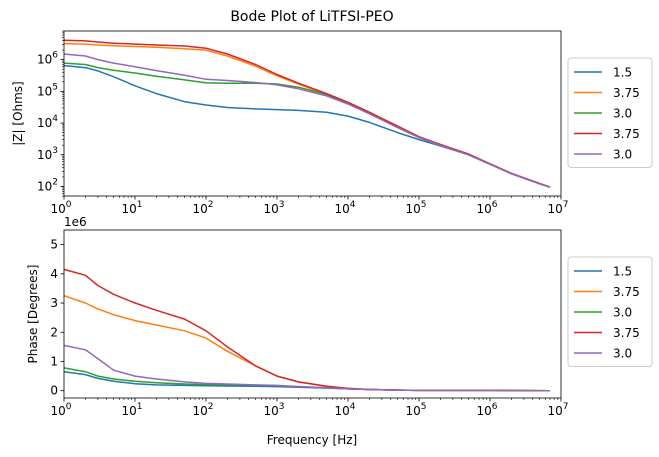 The height and width of the screenshot is (457, 659). I want to click on magnitude-y-tick-label: 10⁵, so click(47, 90).